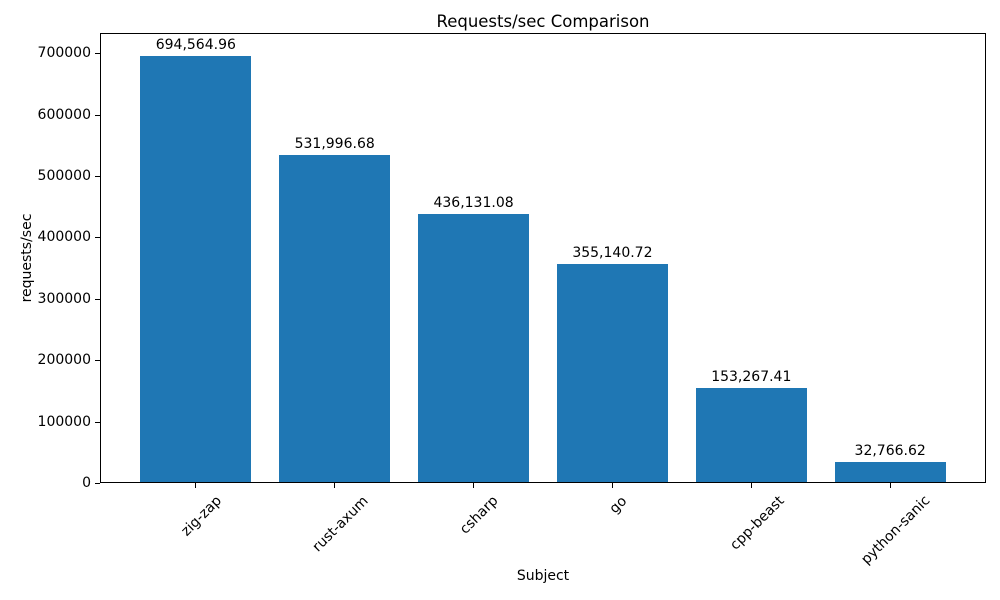  What do you see at coordinates (612, 252) in the screenshot?
I see `bar-value-label: 355,140.72` at bounding box center [612, 252].